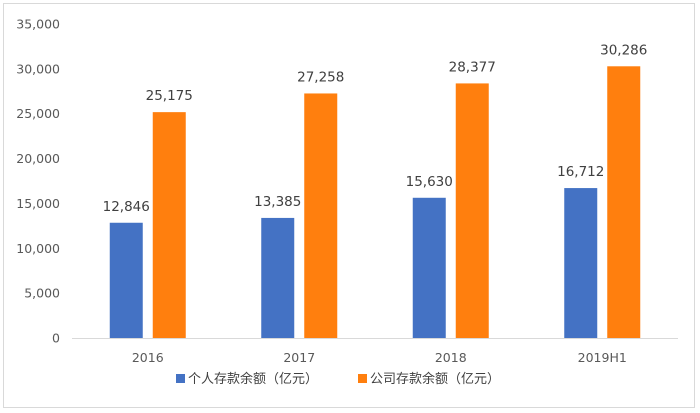 The image size is (700, 413). I want to click on data-label: 27,258, so click(320, 77).